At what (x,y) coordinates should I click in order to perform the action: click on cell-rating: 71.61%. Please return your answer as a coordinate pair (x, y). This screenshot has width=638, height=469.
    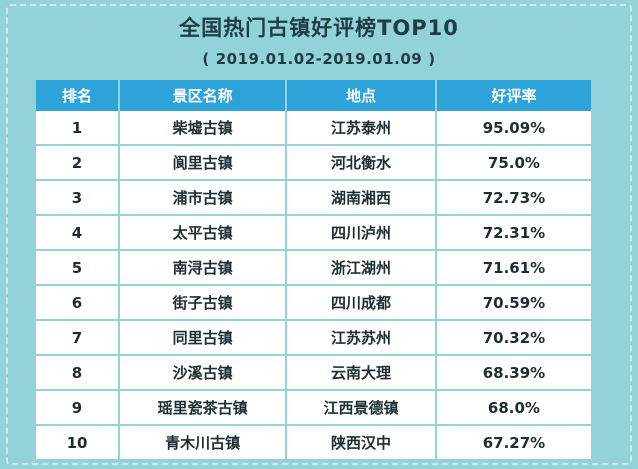
    Looking at the image, I should click on (512, 268).